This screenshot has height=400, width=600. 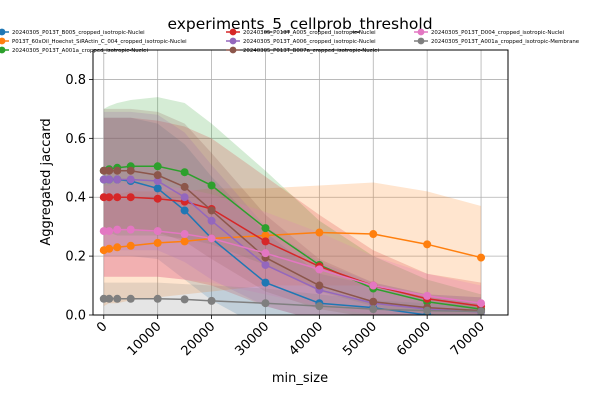 What do you see at coordinates (75, 316) in the screenshot?
I see `y-tick-label: 0.0` at bounding box center [75, 316].